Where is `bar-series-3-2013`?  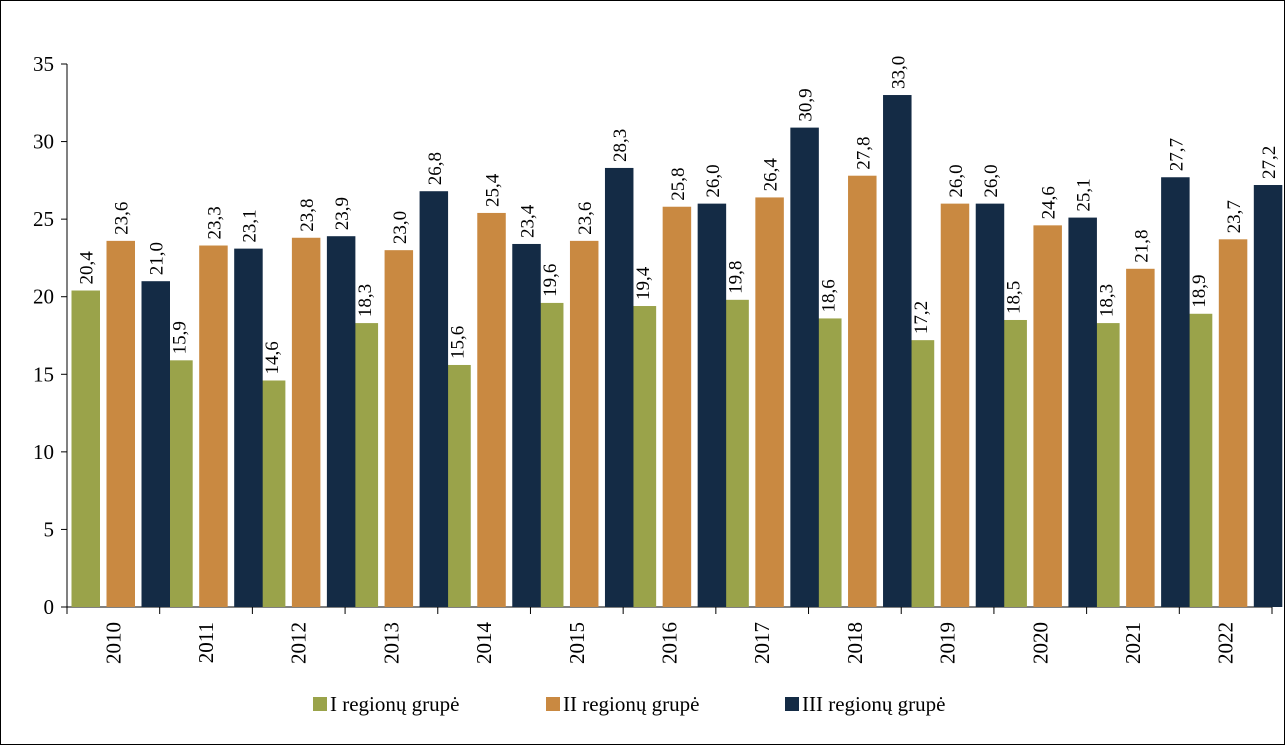
bar-series-3-2013 is located at coordinates (434, 399).